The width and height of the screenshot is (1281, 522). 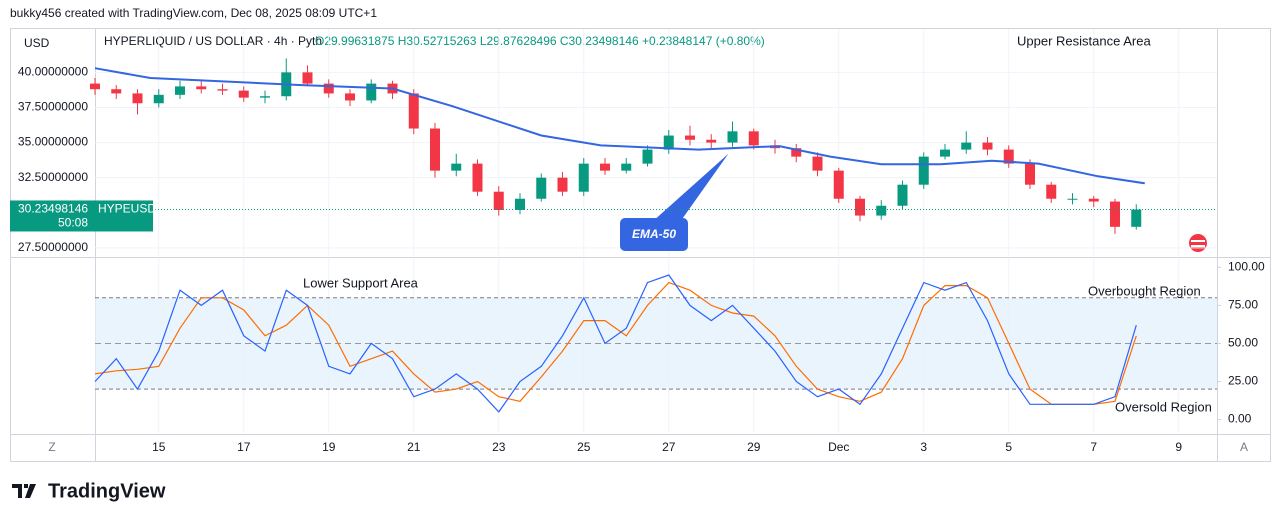 What do you see at coordinates (838, 447) in the screenshot?
I see `x-tick-label: Dec` at bounding box center [838, 447].